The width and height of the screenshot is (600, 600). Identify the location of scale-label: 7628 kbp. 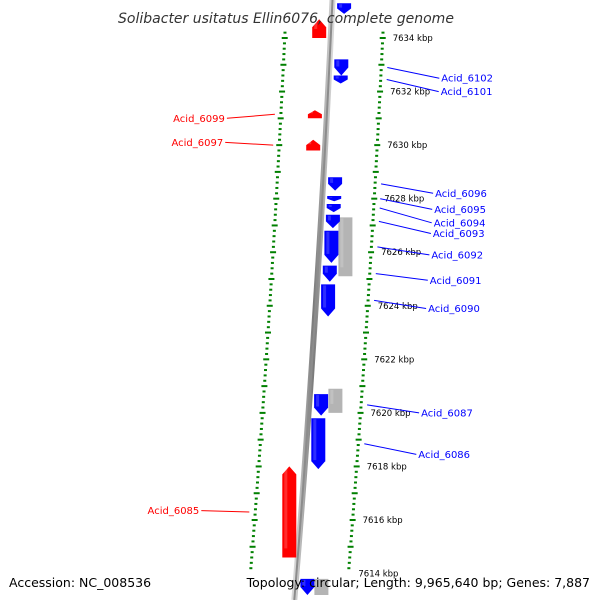
(404, 200).